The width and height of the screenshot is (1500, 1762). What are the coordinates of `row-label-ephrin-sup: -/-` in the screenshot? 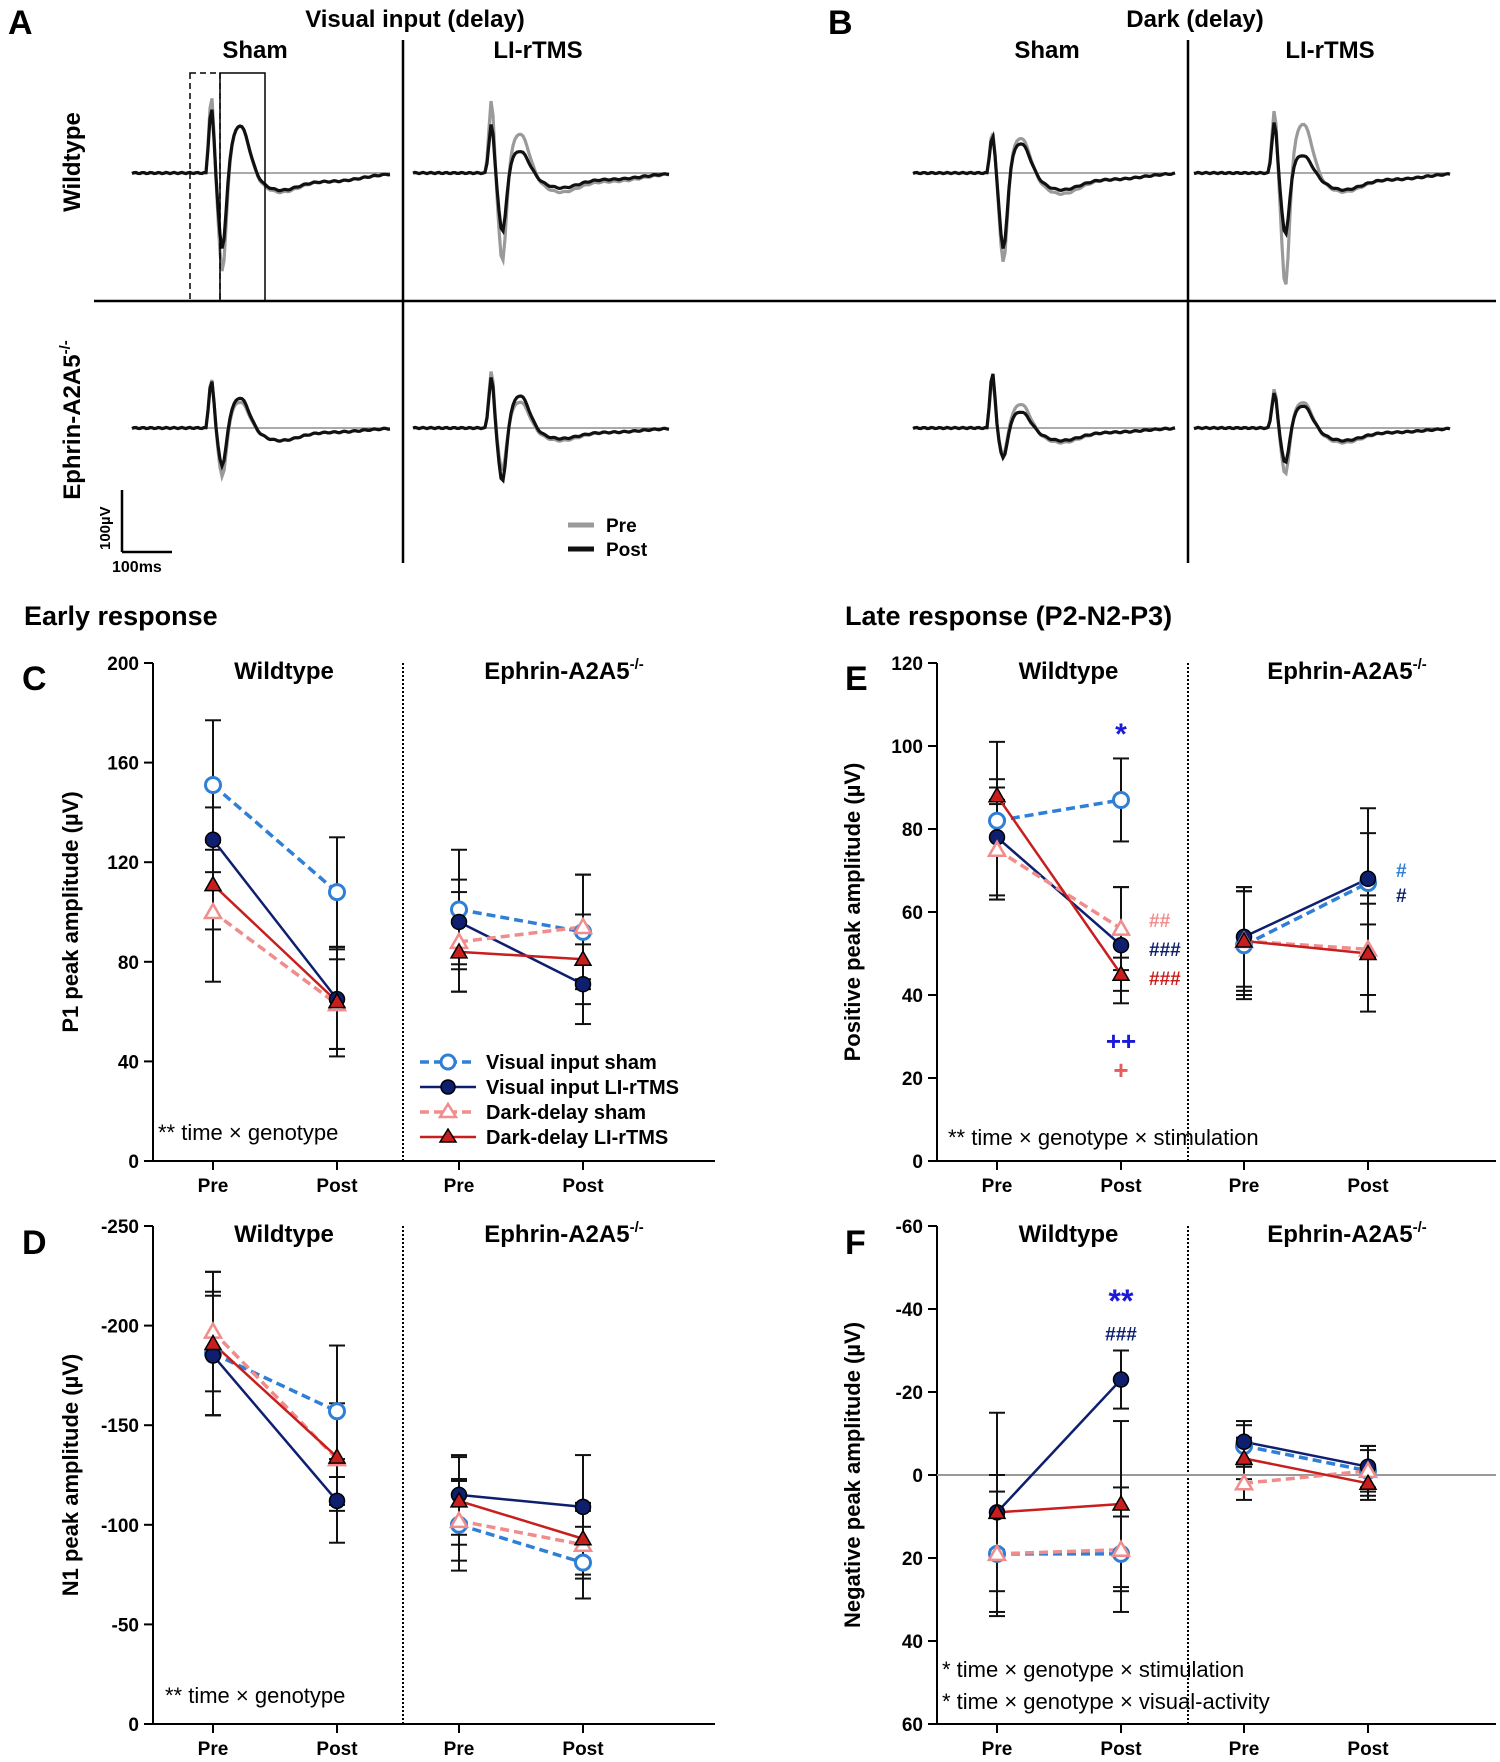 It's located at (65, 347).